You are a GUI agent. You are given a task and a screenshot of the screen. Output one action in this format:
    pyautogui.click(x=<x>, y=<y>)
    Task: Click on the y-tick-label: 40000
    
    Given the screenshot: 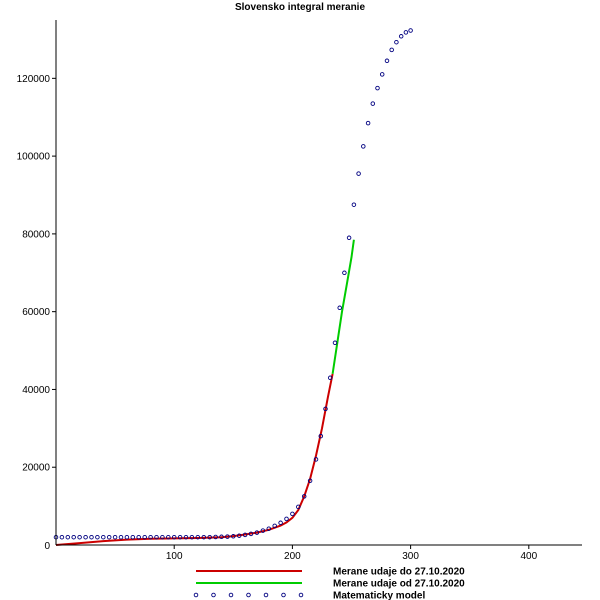 What is the action you would take?
    pyautogui.click(x=36, y=390)
    